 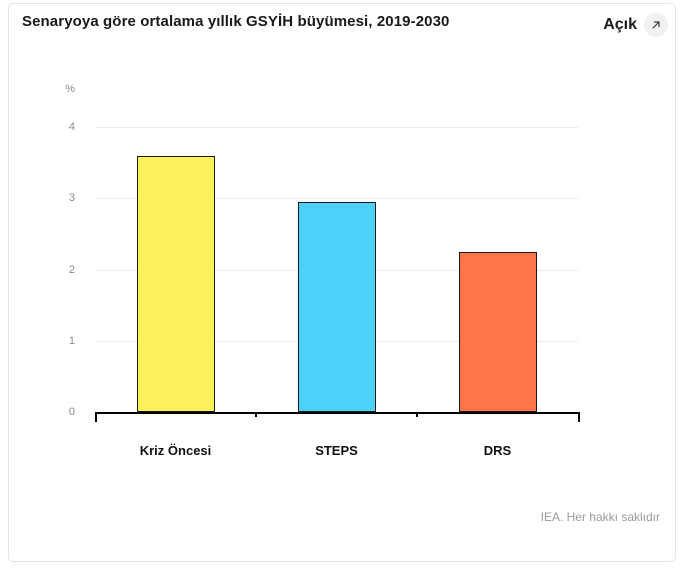 What do you see at coordinates (71, 340) in the screenshot?
I see `y-tick-label: 1` at bounding box center [71, 340].